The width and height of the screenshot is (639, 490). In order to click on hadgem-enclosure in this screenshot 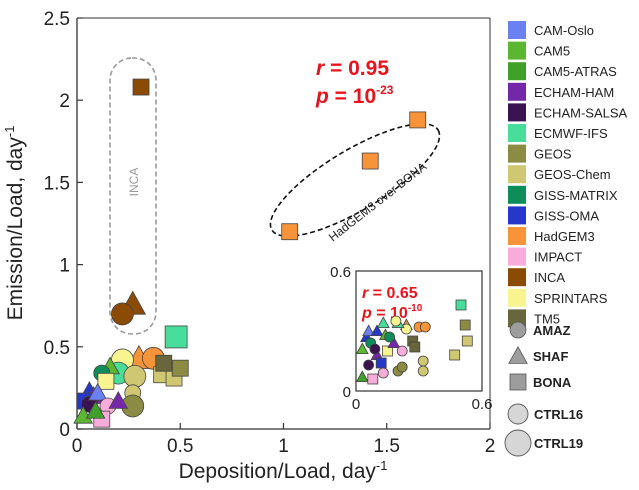, I will do `click(355, 180)`.